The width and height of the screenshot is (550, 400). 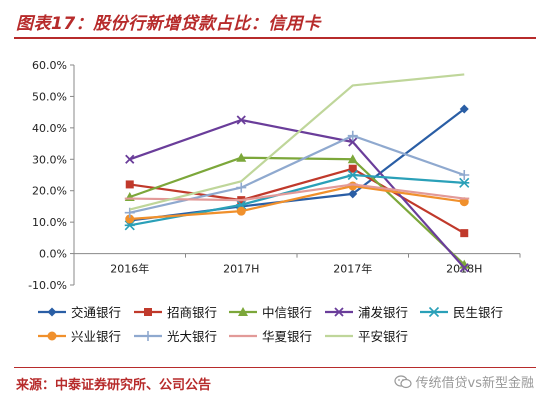 I want to click on legend-label: 交通银行, so click(x=96, y=312).